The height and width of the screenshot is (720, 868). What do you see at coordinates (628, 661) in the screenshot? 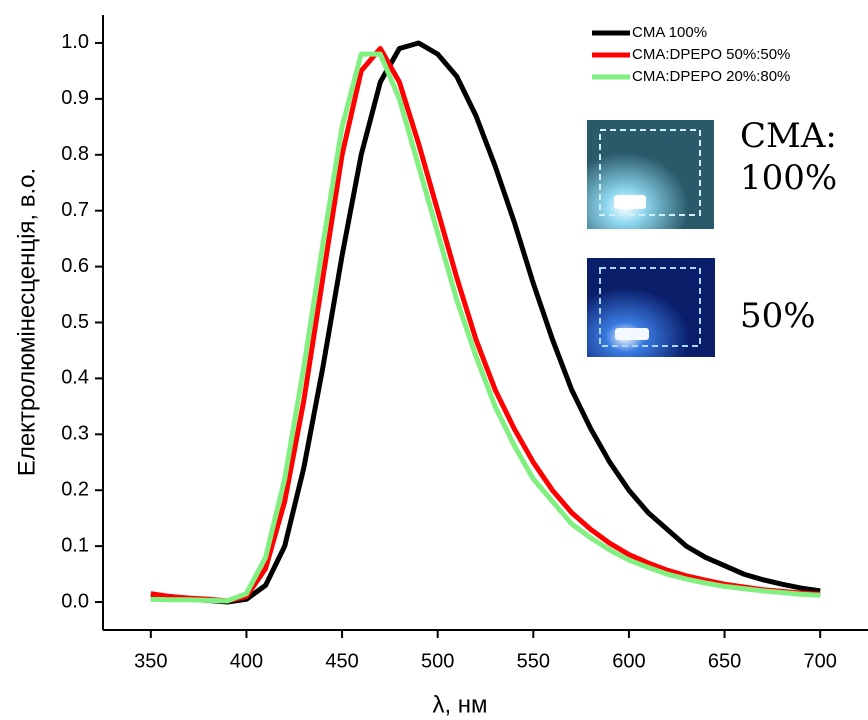
I see `x-tick-label: 600` at bounding box center [628, 661].